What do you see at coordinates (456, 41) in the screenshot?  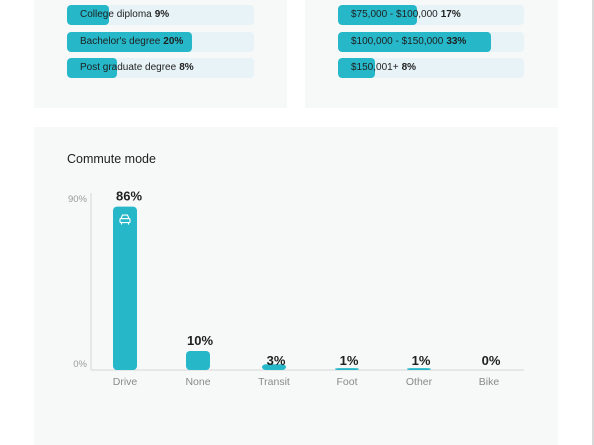 I see `income-percent: 33%` at bounding box center [456, 41].